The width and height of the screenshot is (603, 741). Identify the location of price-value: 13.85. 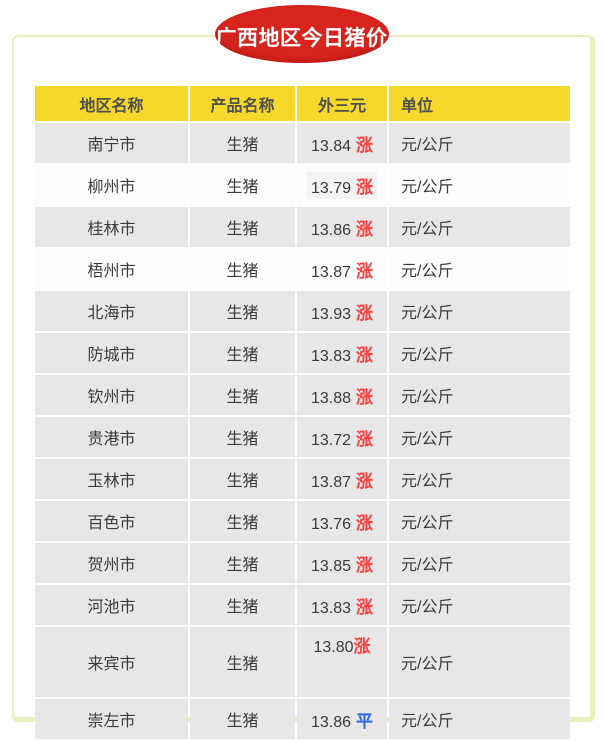
(331, 566).